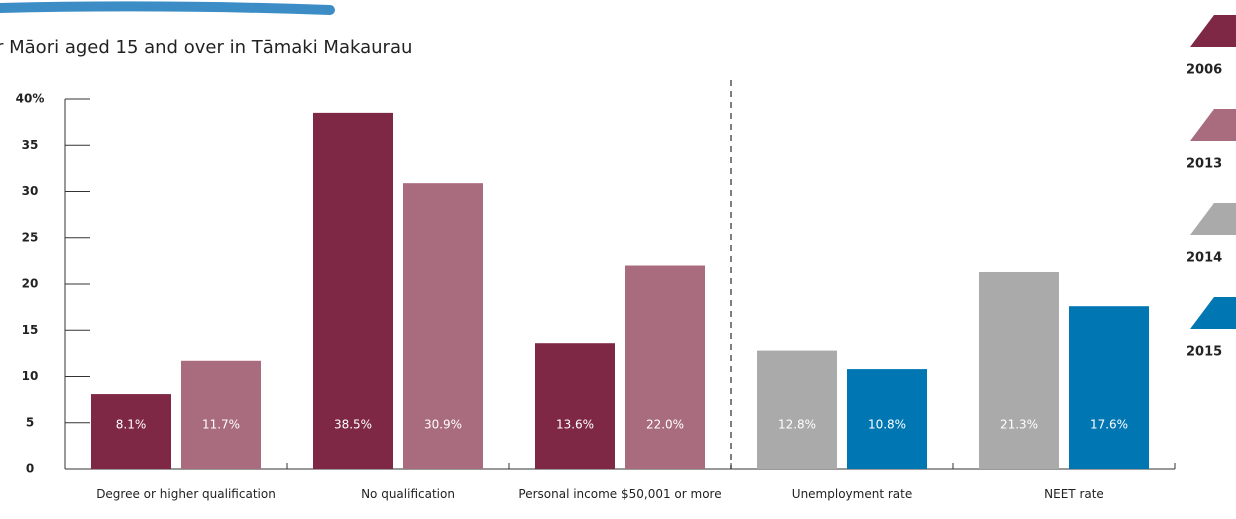  Describe the element at coordinates (443, 425) in the screenshot. I see `value-label: 30.9%` at that location.